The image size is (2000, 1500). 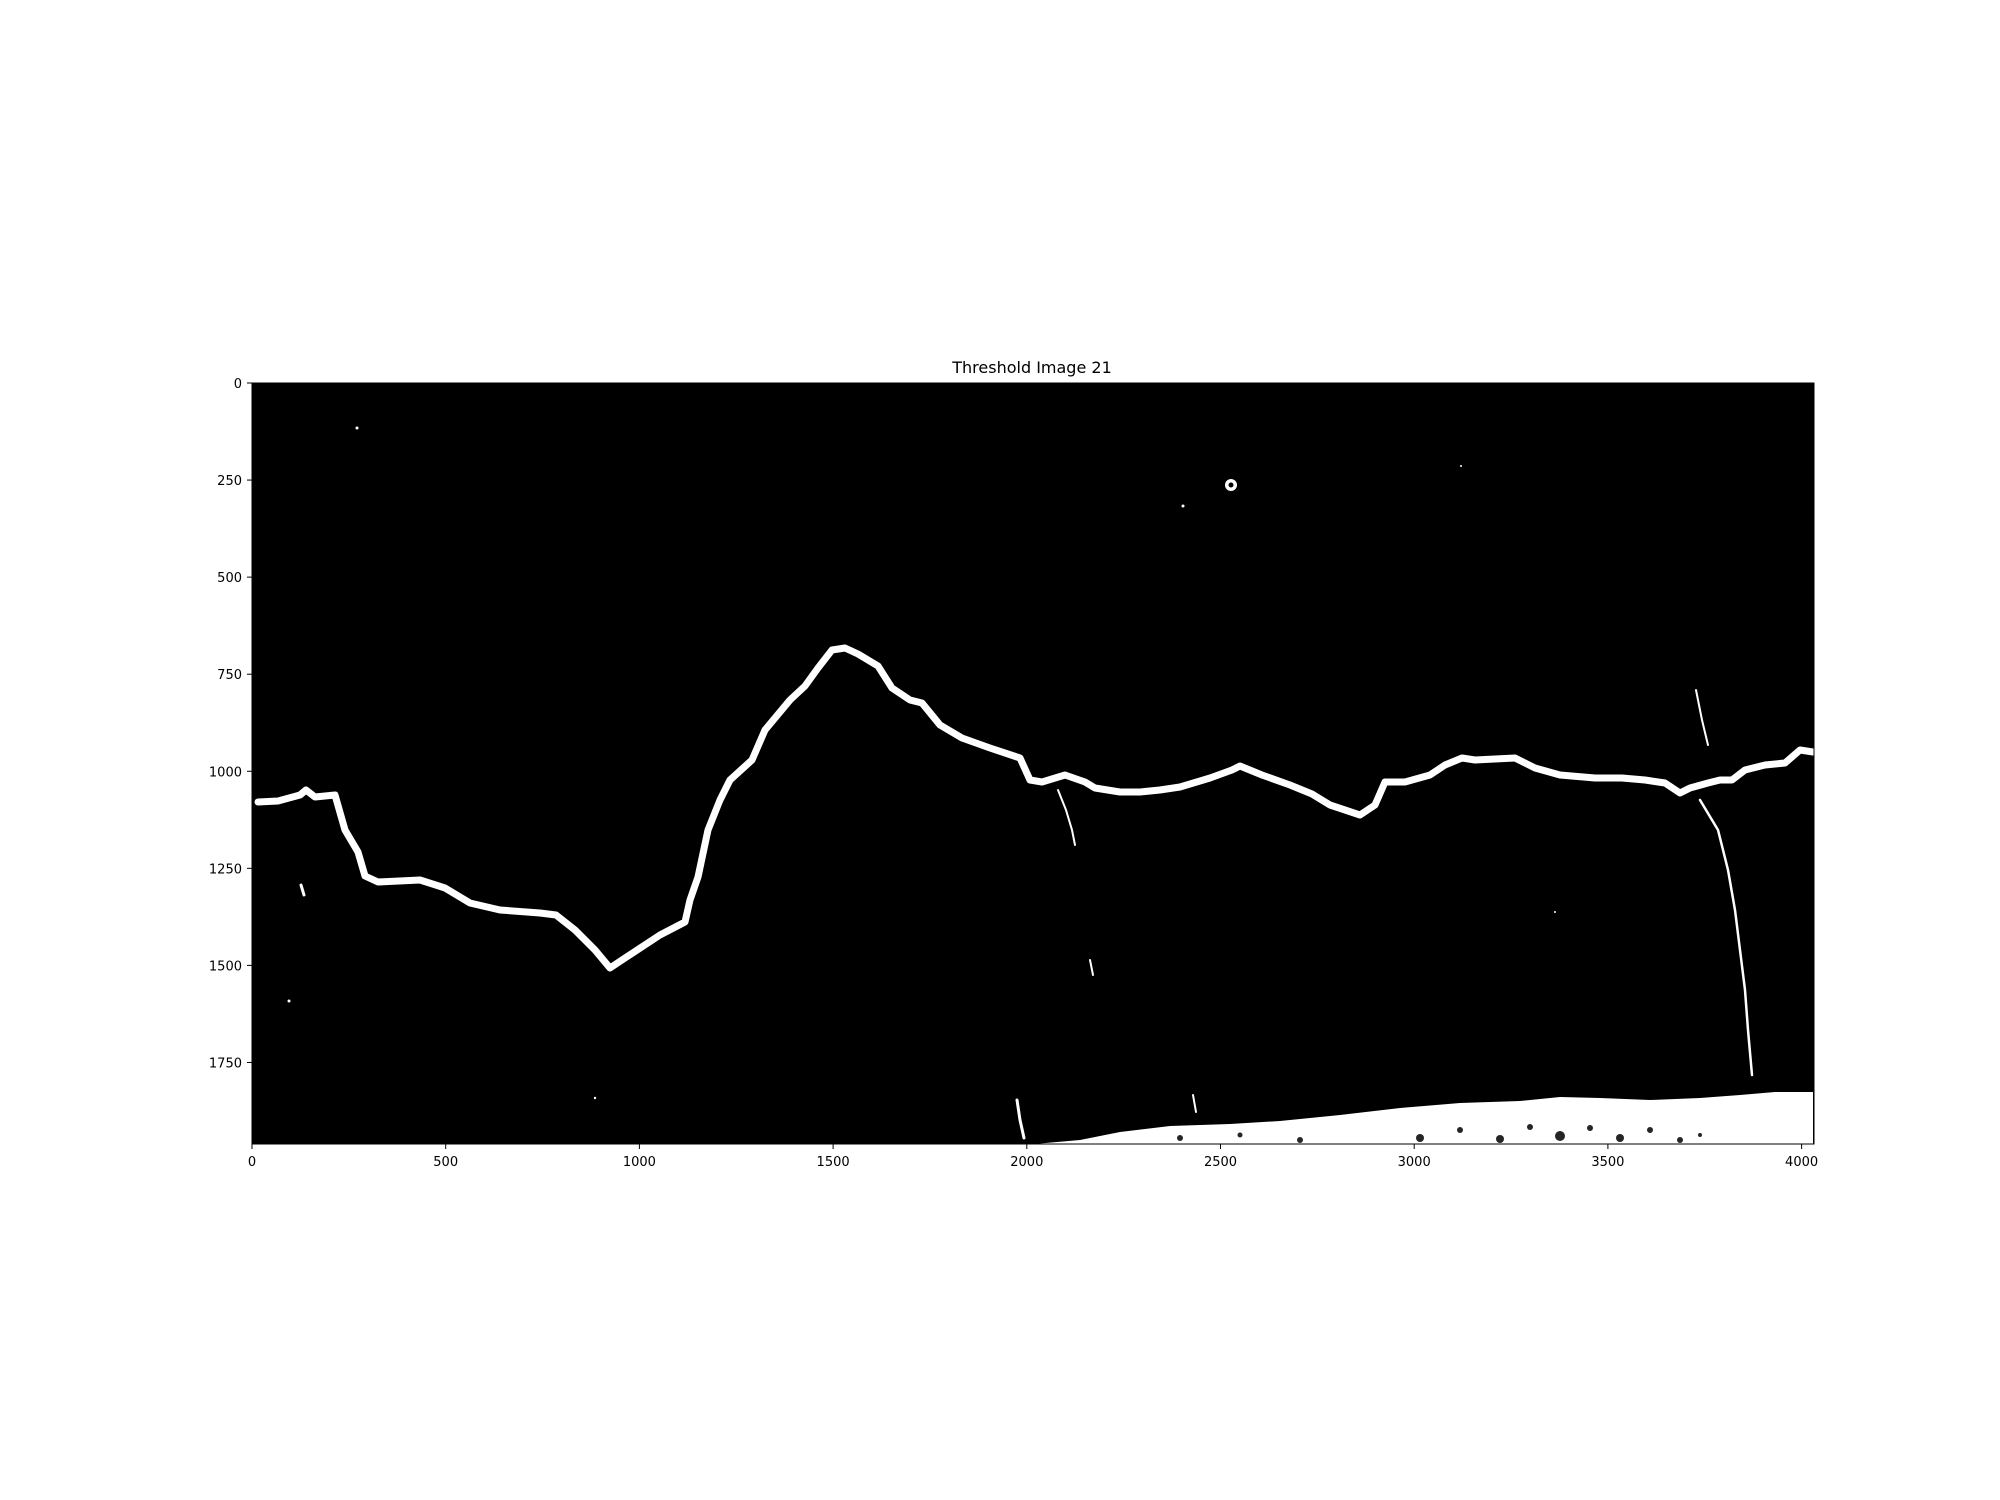 What do you see at coordinates (1414, 1162) in the screenshot?
I see `x-tick-label: 3000` at bounding box center [1414, 1162].